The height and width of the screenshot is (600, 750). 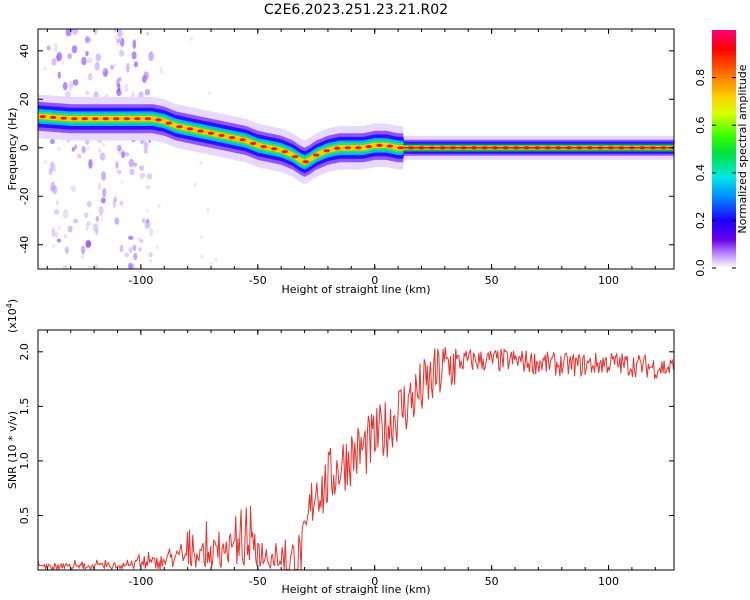 What do you see at coordinates (24, 99) in the screenshot?
I see `spectrogram-y-tick-label: 20` at bounding box center [24, 99].